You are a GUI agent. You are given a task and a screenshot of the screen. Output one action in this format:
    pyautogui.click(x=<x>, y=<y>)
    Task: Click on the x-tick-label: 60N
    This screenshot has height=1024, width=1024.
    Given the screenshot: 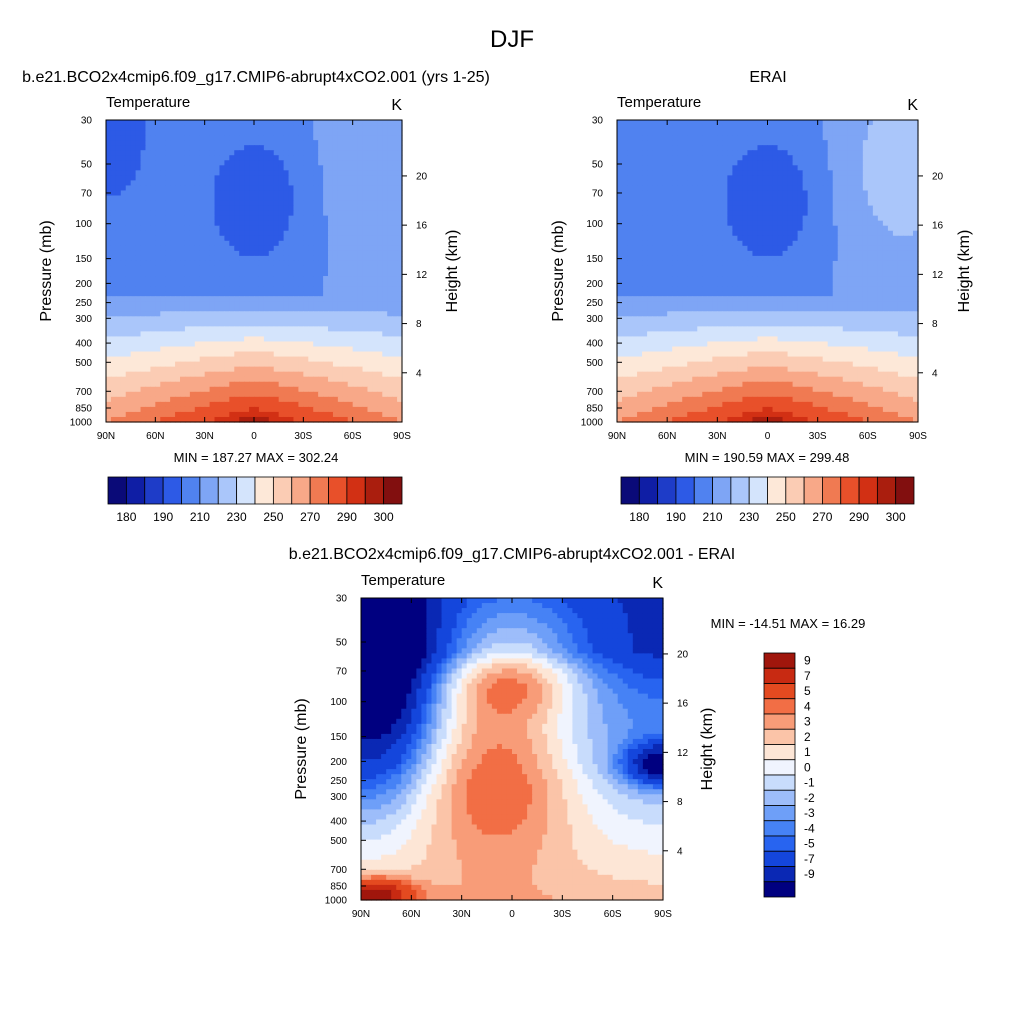 What is the action you would take?
    pyautogui.click(x=155, y=436)
    